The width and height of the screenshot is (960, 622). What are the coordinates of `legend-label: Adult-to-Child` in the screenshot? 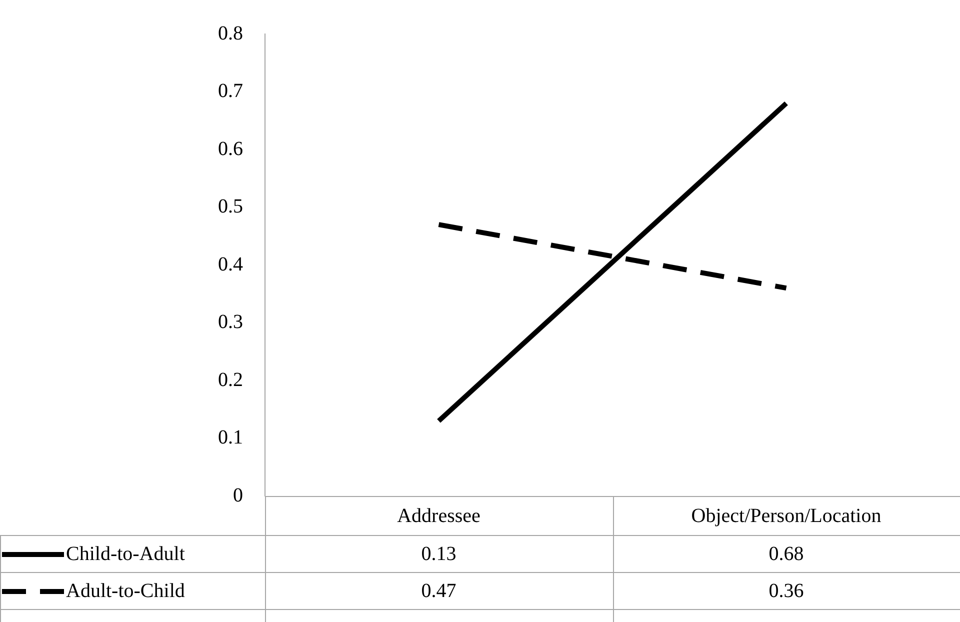 It's located at (125, 591).